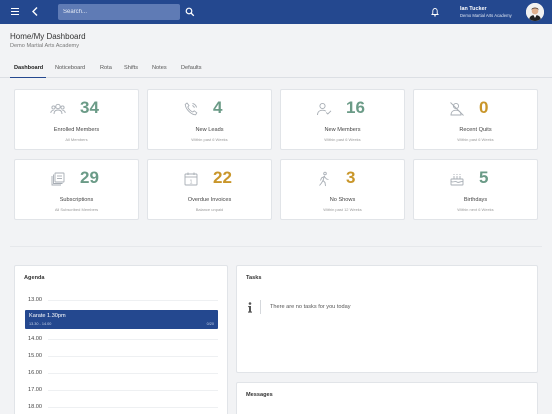 The height and width of the screenshot is (414, 552). Describe the element at coordinates (355, 107) in the screenshot. I see `stat-value: 16` at that location.